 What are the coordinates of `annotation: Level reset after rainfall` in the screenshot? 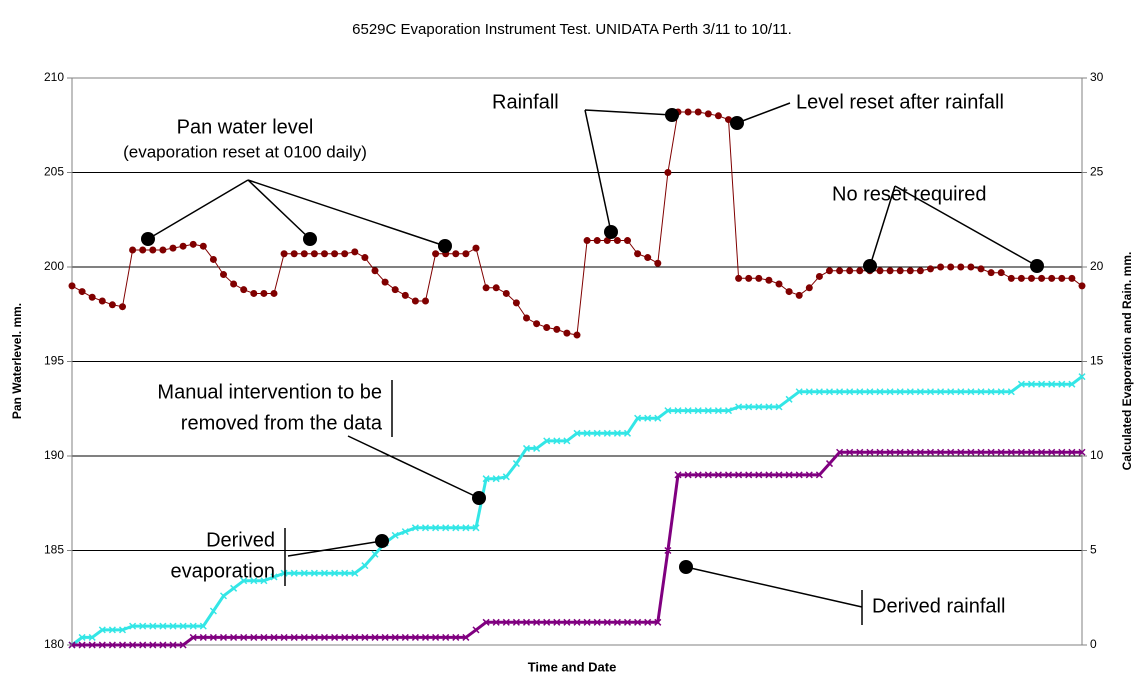 It's located at (900, 102).